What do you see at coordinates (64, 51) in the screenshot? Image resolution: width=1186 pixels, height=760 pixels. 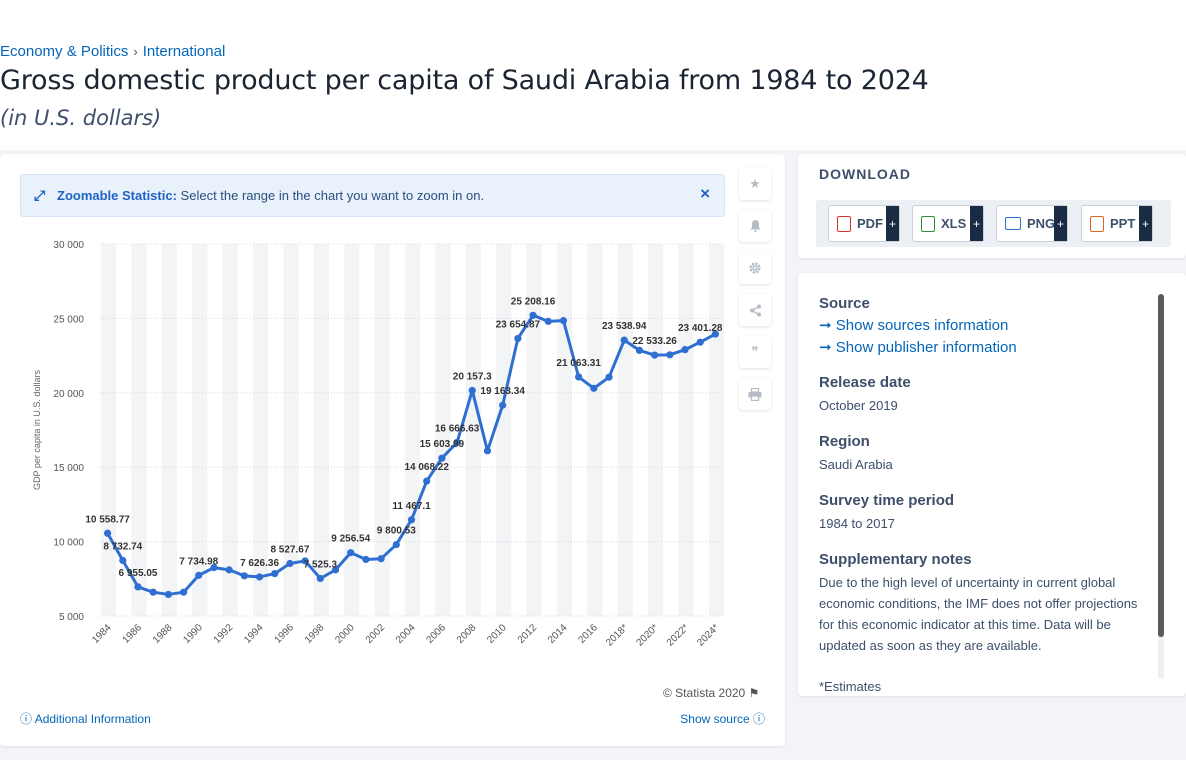 I see `breadcrumb-economy-politics: Economy & Politics` at bounding box center [64, 51].